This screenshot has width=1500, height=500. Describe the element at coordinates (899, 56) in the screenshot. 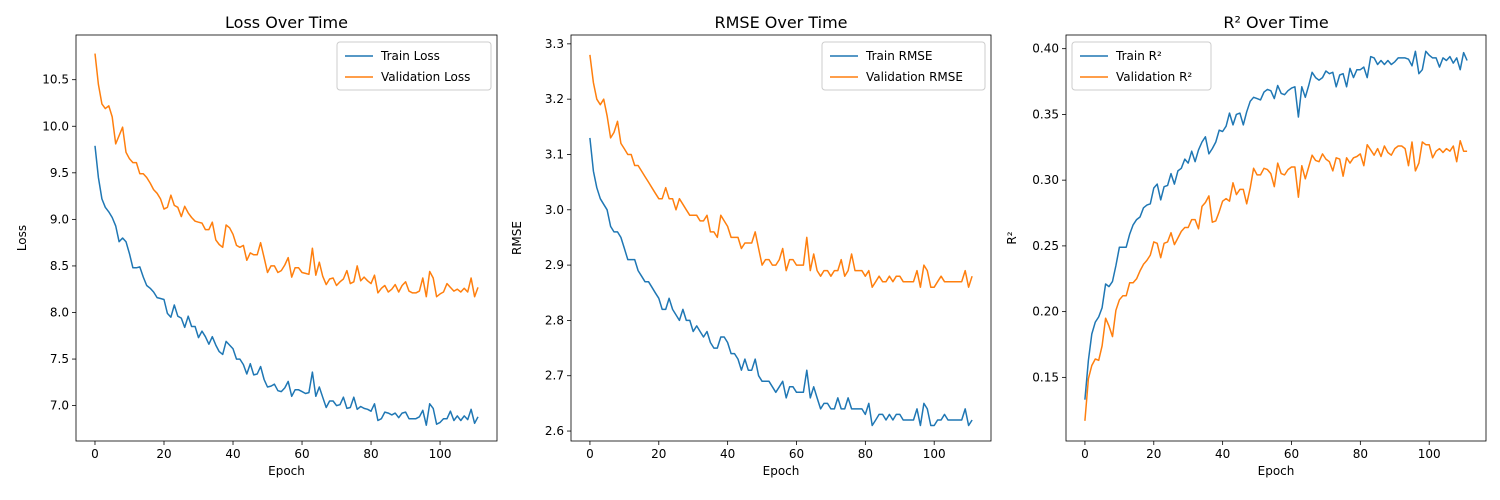

I see `legend-label: Train RMSE` at that location.